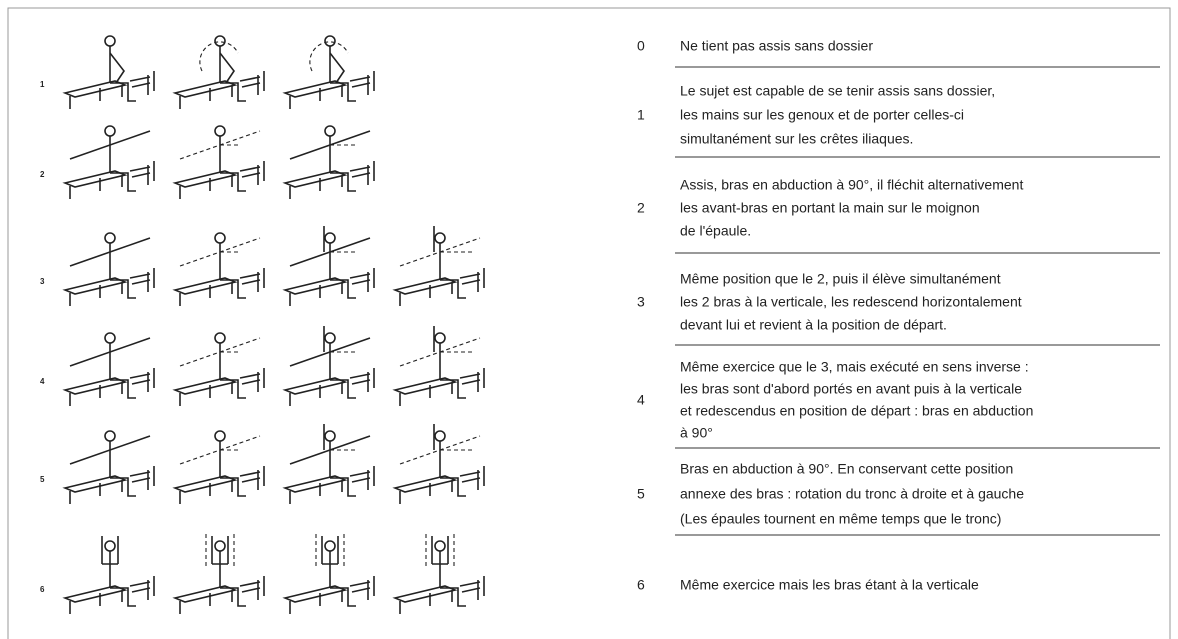 Image resolution: width=1178 pixels, height=639 pixels. What do you see at coordinates (42, 381) in the screenshot?
I see `figure-row-label: 4` at bounding box center [42, 381].